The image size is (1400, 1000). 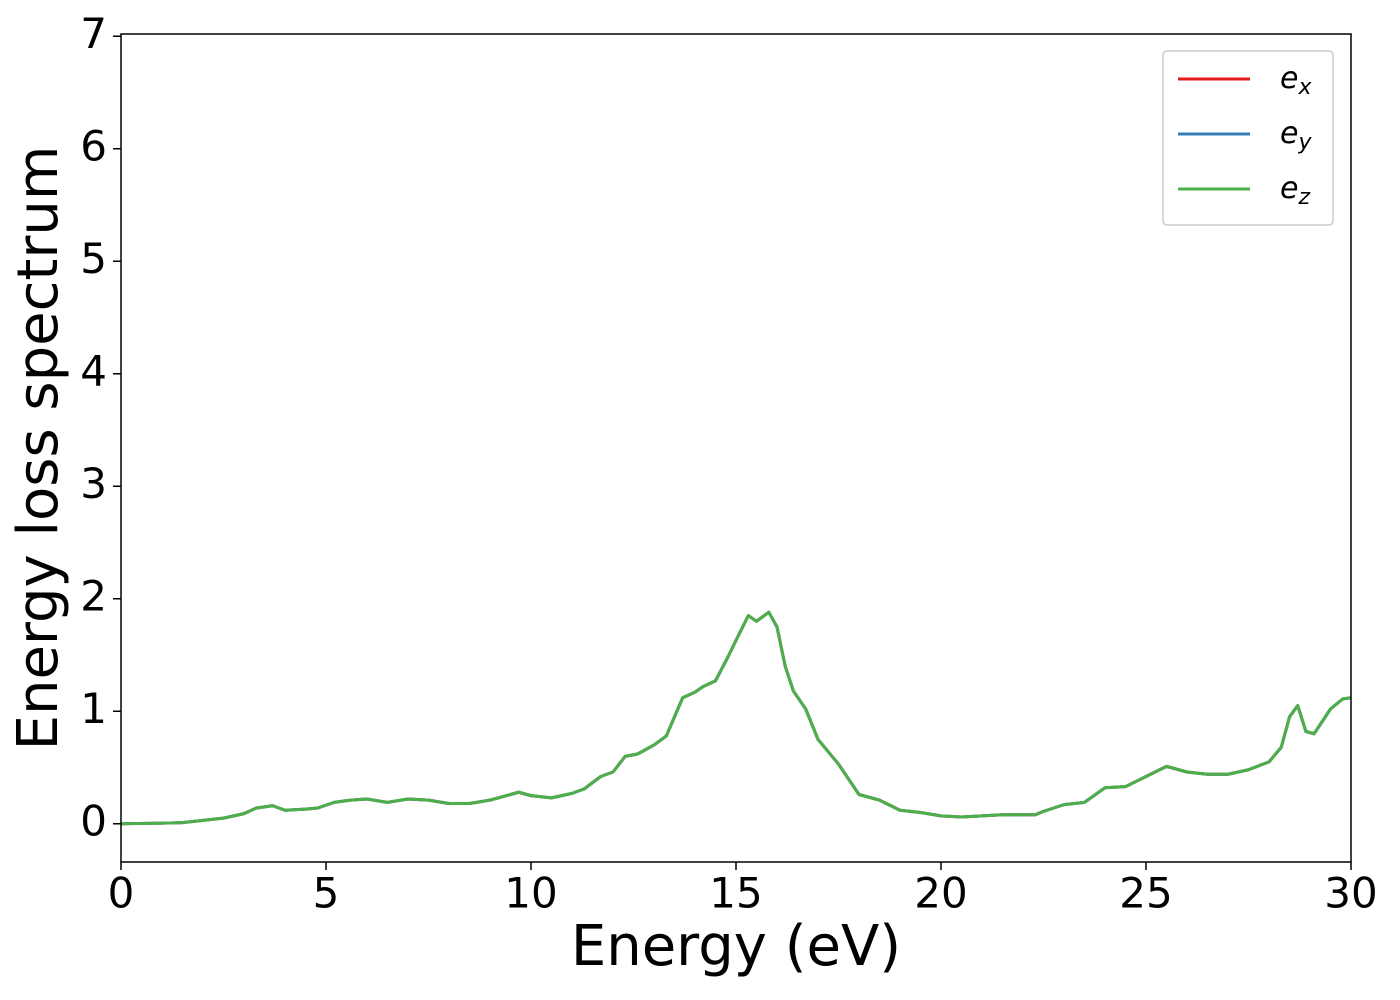 I want to click on y-tick-label: 4, so click(x=93, y=370).